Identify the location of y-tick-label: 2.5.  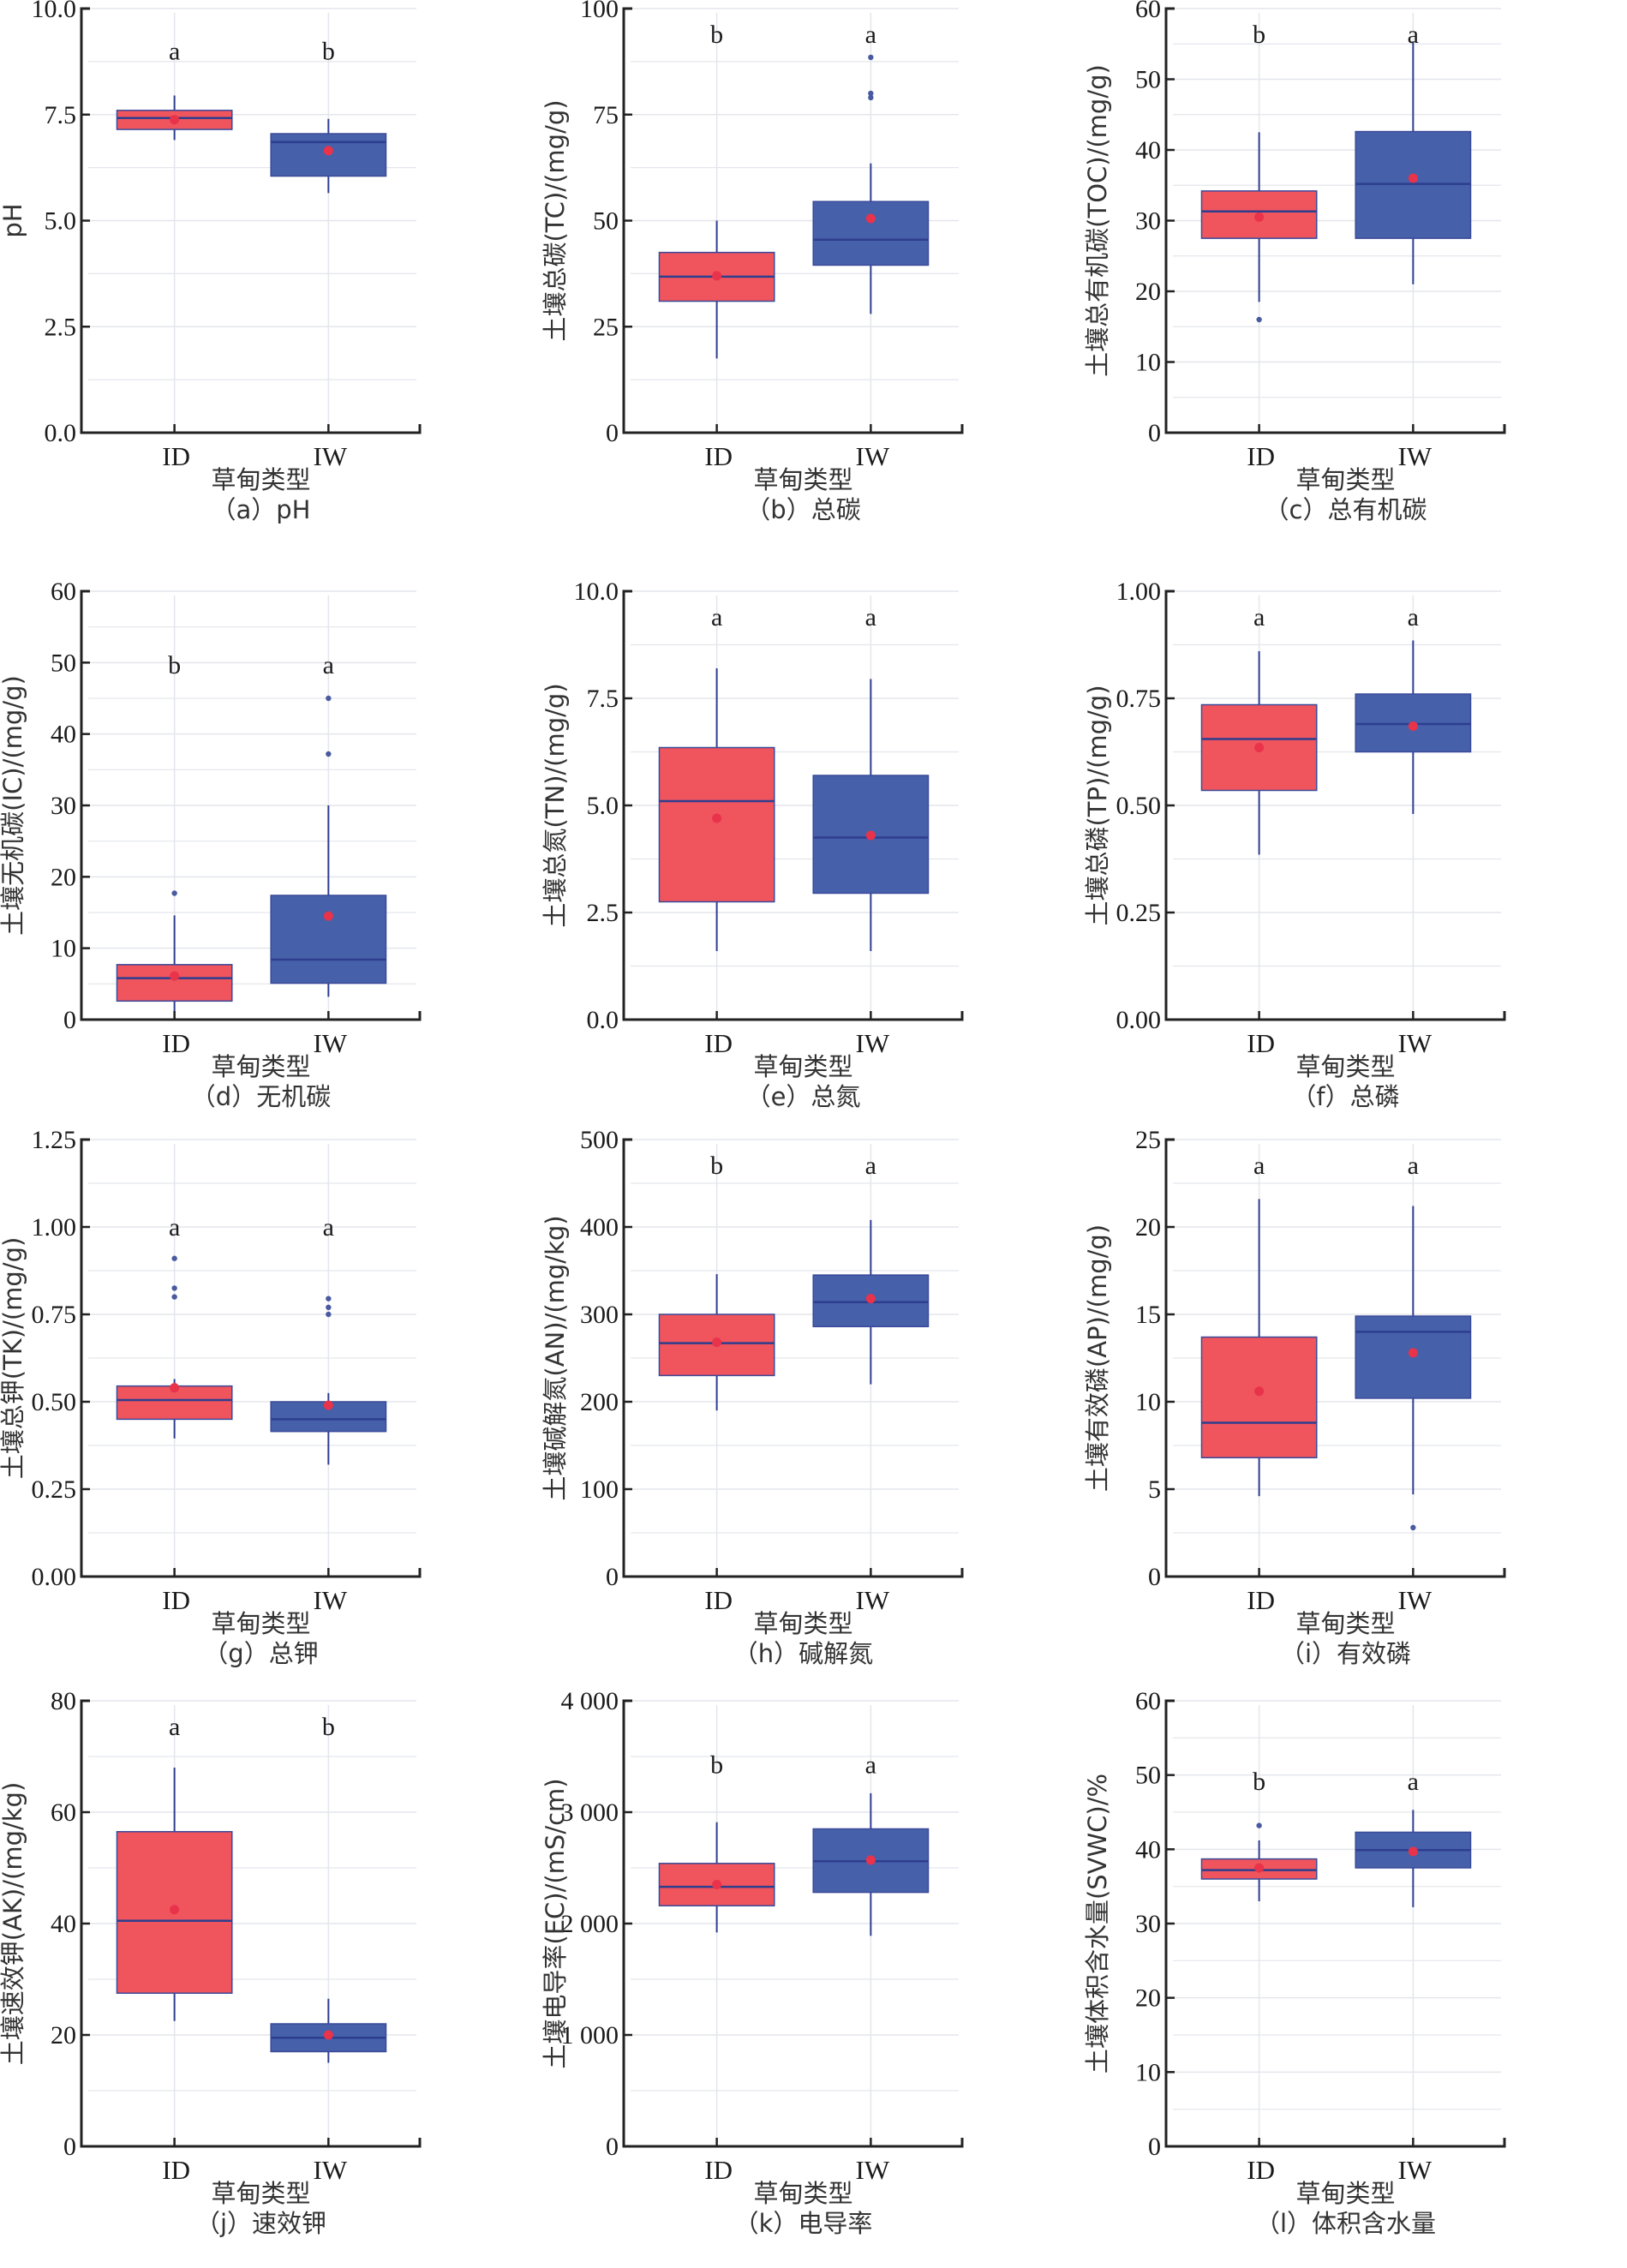
(61, 327).